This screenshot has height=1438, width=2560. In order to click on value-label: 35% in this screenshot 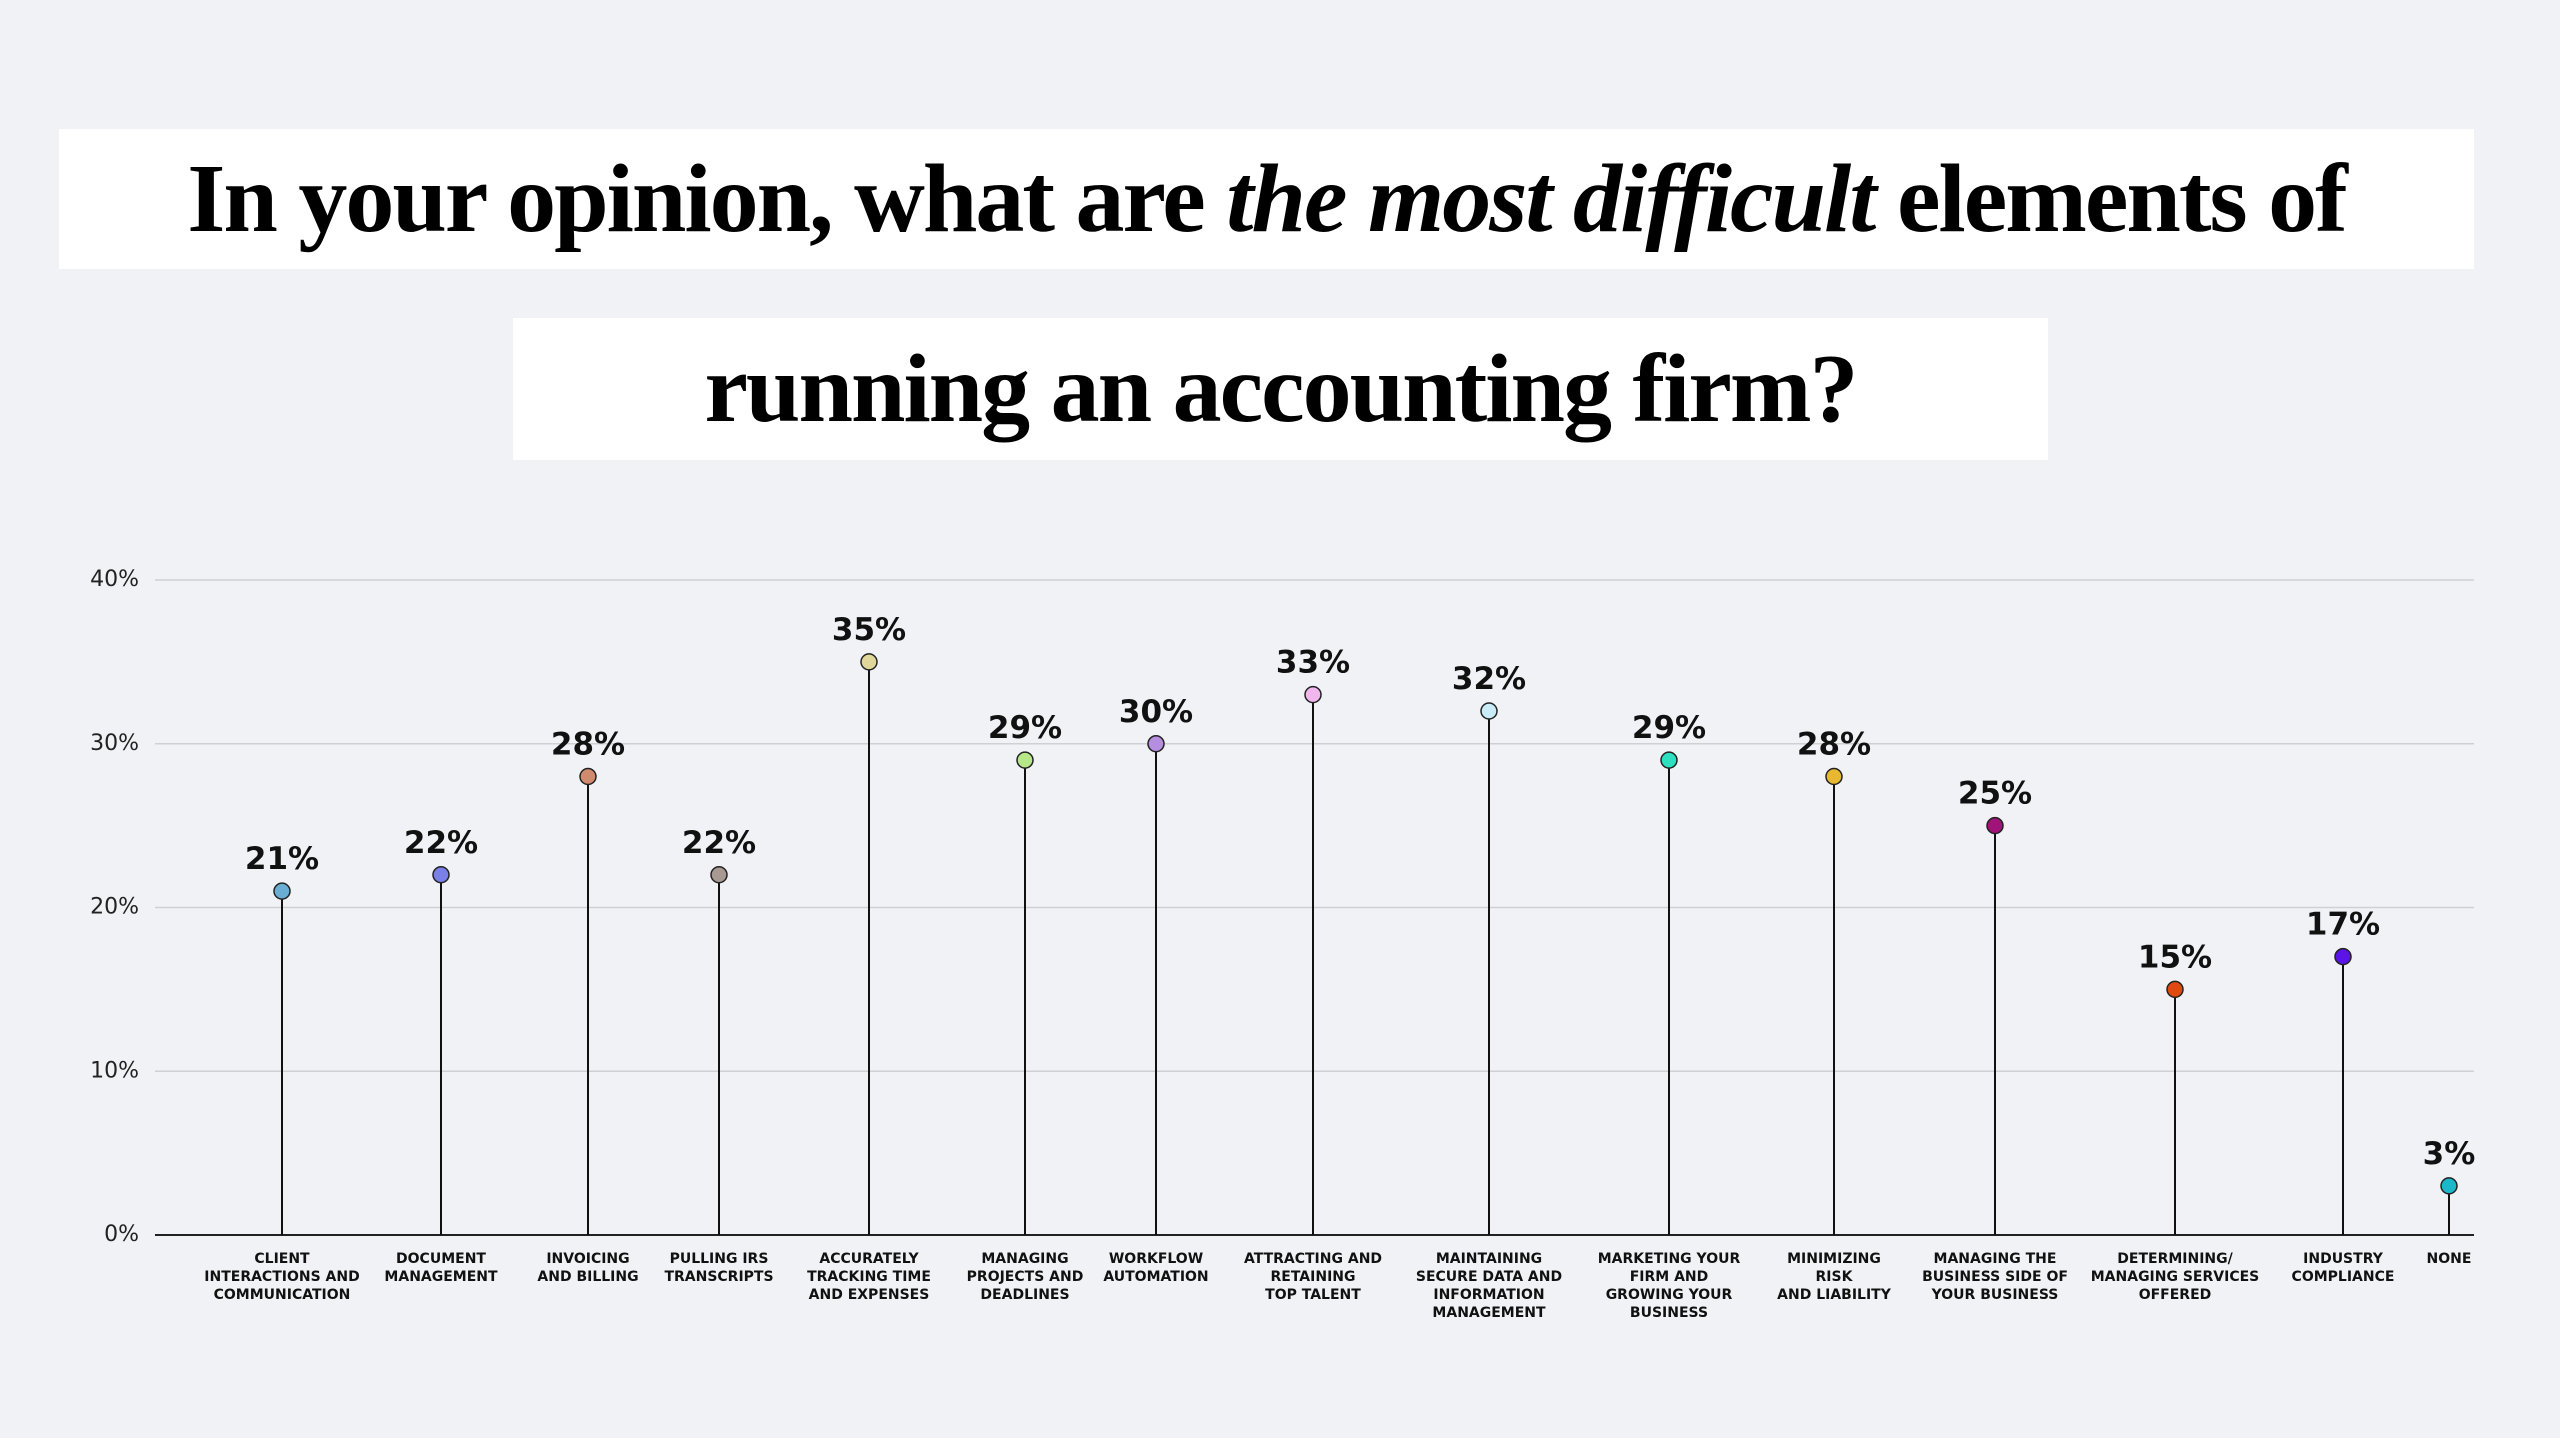, I will do `click(869, 630)`.